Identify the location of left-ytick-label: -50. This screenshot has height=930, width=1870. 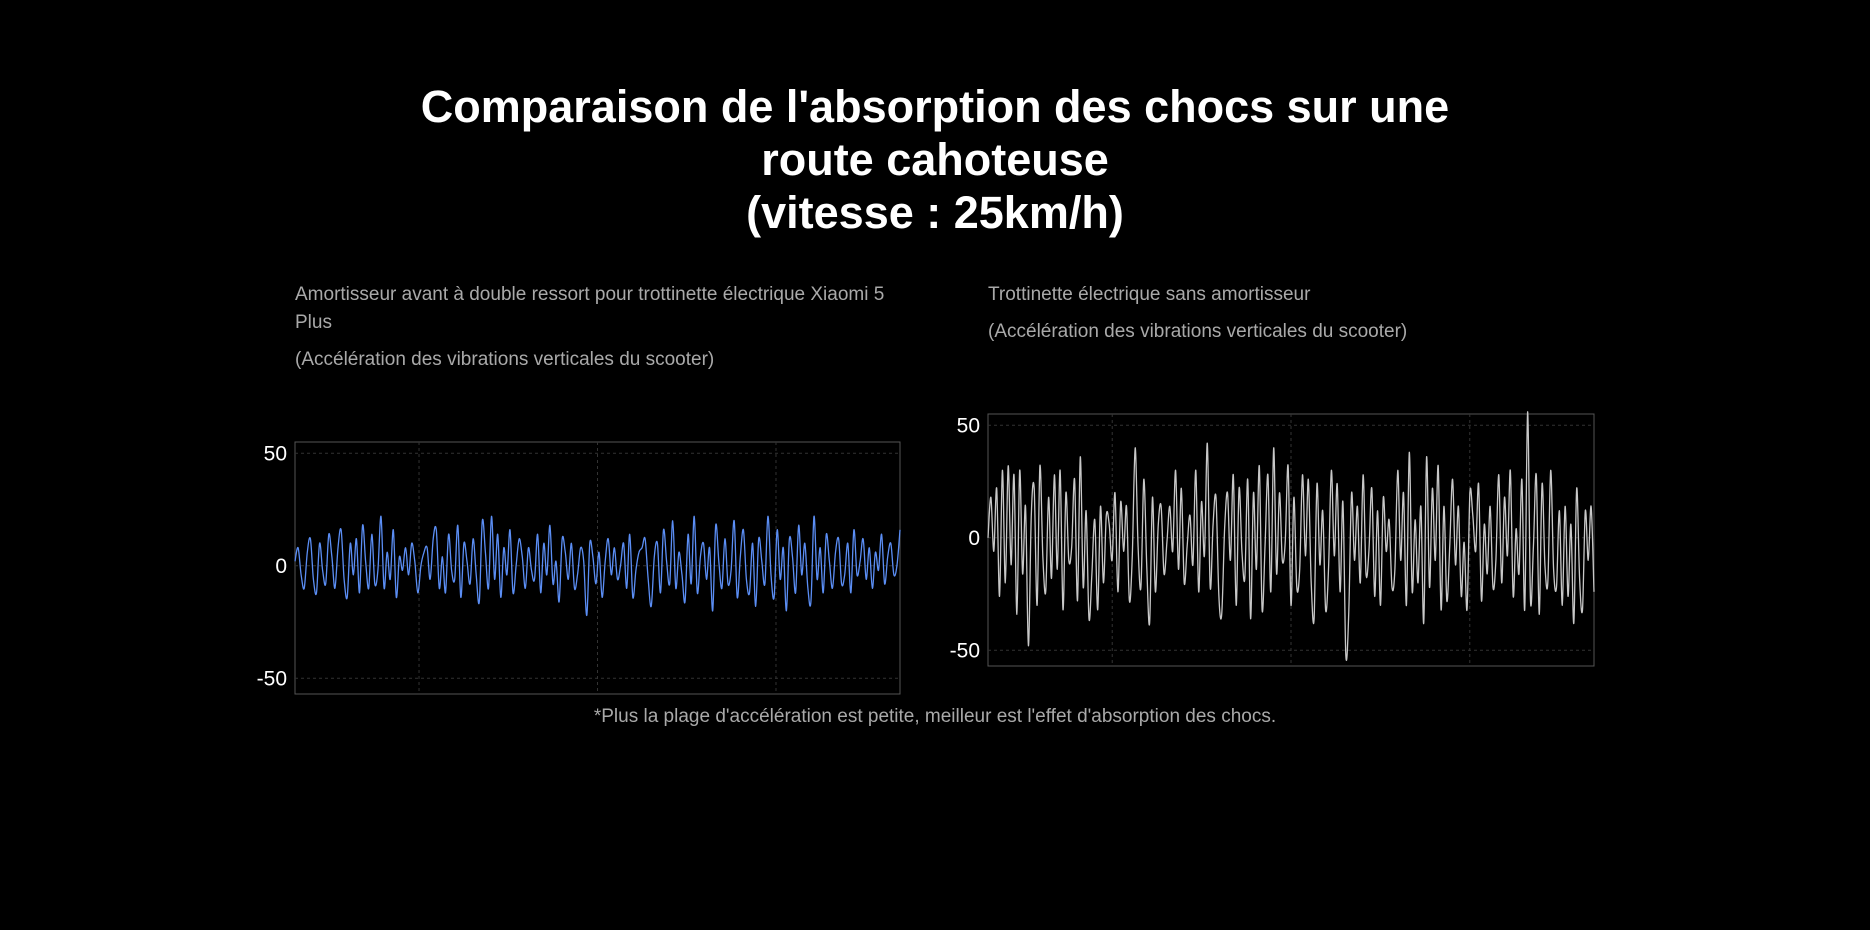
(272, 678).